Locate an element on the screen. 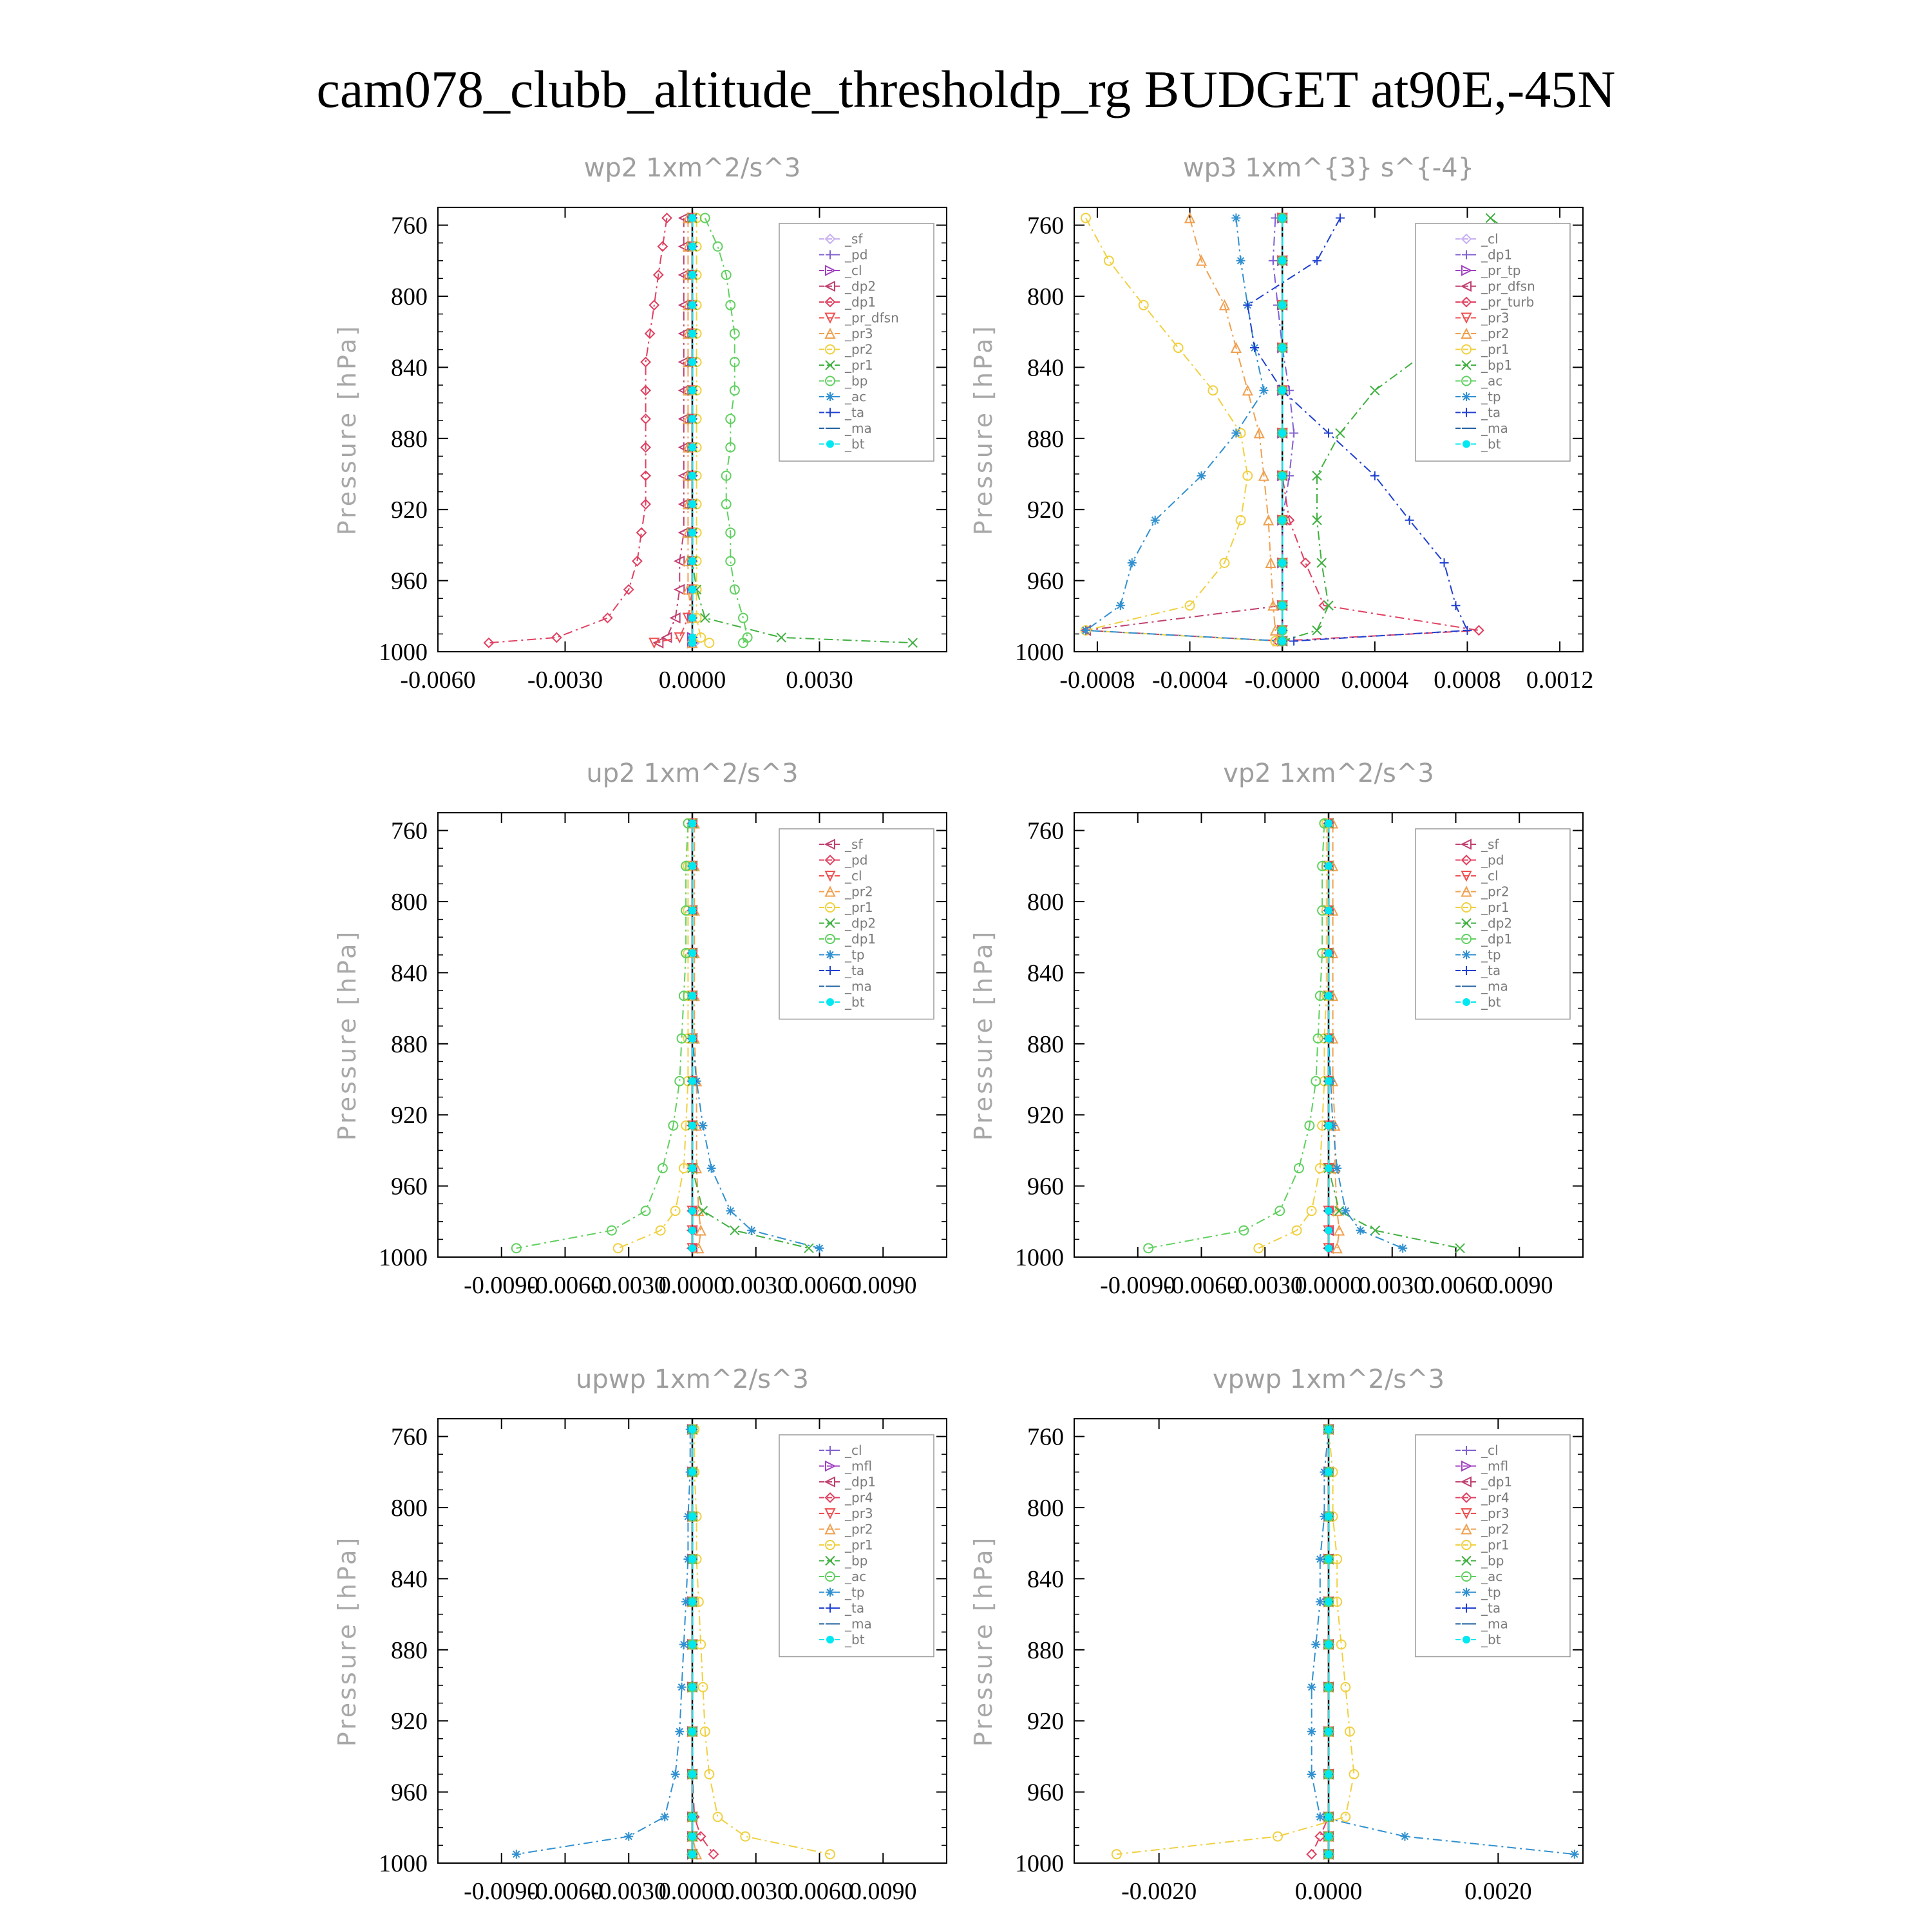 The image size is (1932, 1932). x-tick-label: -0.0060 is located at coordinates (1201, 1286).